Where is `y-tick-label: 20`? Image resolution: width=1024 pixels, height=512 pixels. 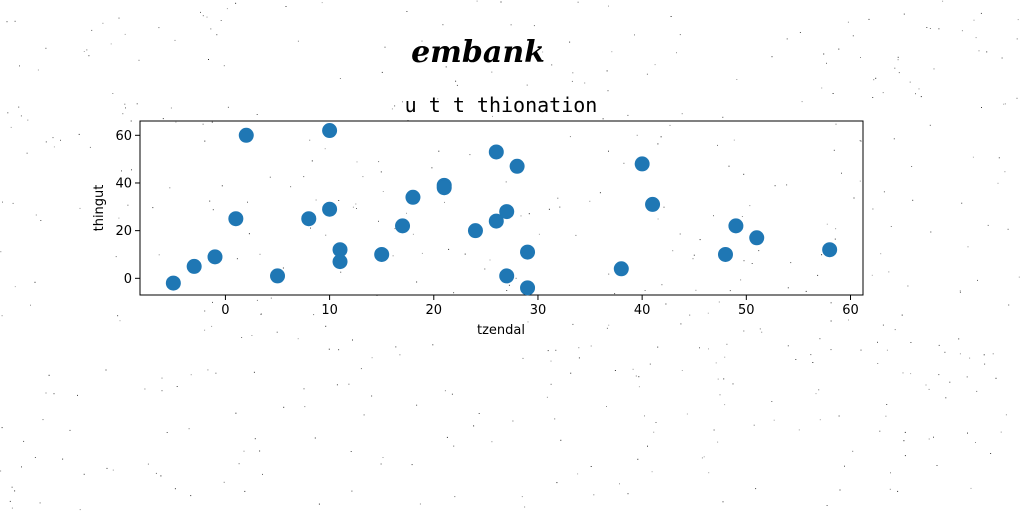
y-tick-label: 20 is located at coordinates (123, 231).